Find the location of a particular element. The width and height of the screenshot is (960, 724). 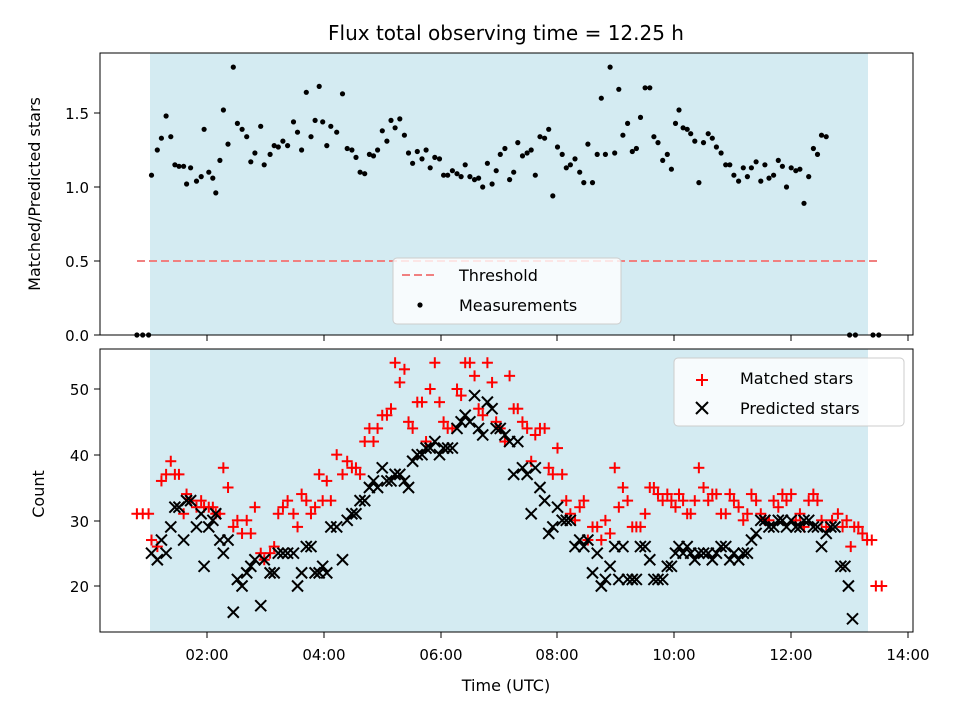

top-legend-box is located at coordinates (507, 291).